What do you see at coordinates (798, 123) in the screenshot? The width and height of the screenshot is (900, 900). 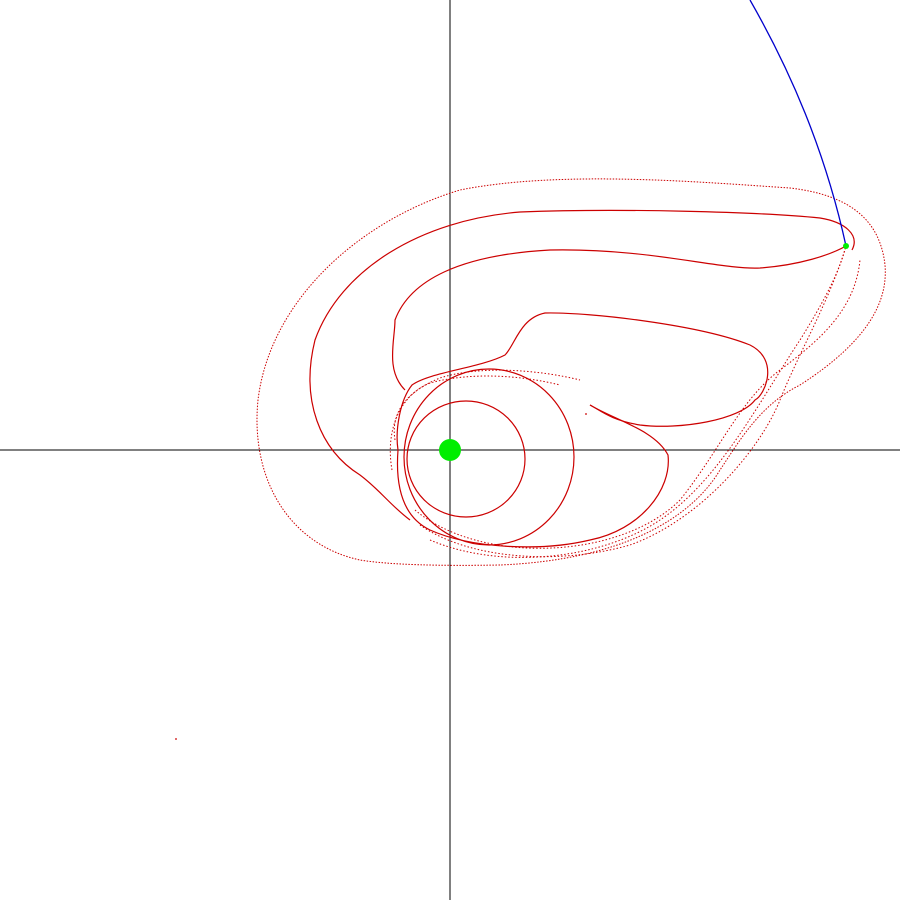 I see `blue-trajectory` at bounding box center [798, 123].